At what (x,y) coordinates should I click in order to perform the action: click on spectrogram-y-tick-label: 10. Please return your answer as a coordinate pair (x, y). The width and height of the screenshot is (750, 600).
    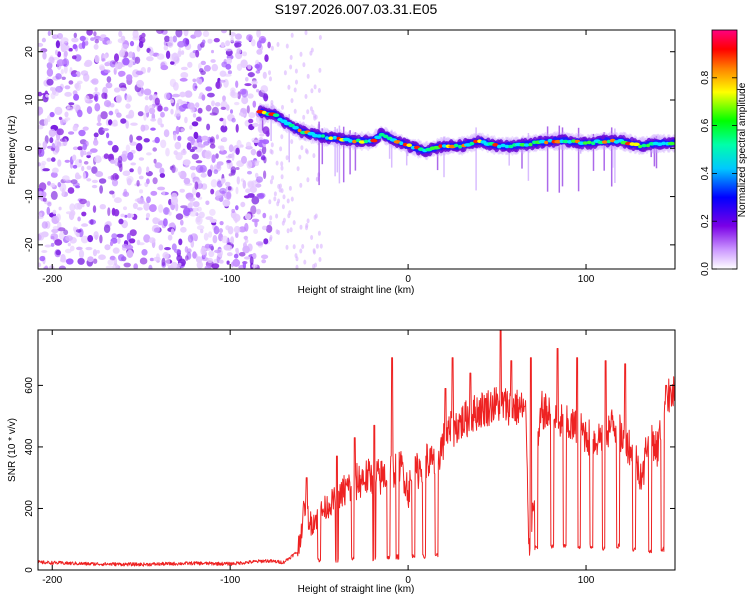
    Looking at the image, I should click on (29, 100).